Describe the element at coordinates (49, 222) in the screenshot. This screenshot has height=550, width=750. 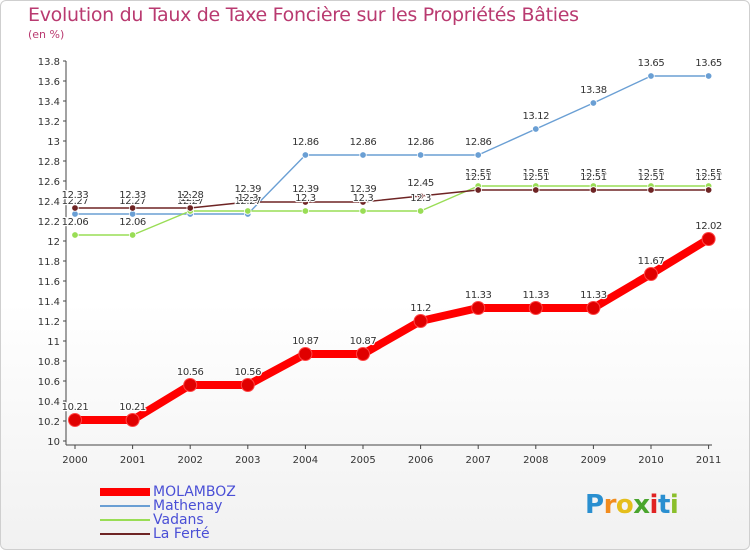
I see `y-tick-label: 12.2` at that location.